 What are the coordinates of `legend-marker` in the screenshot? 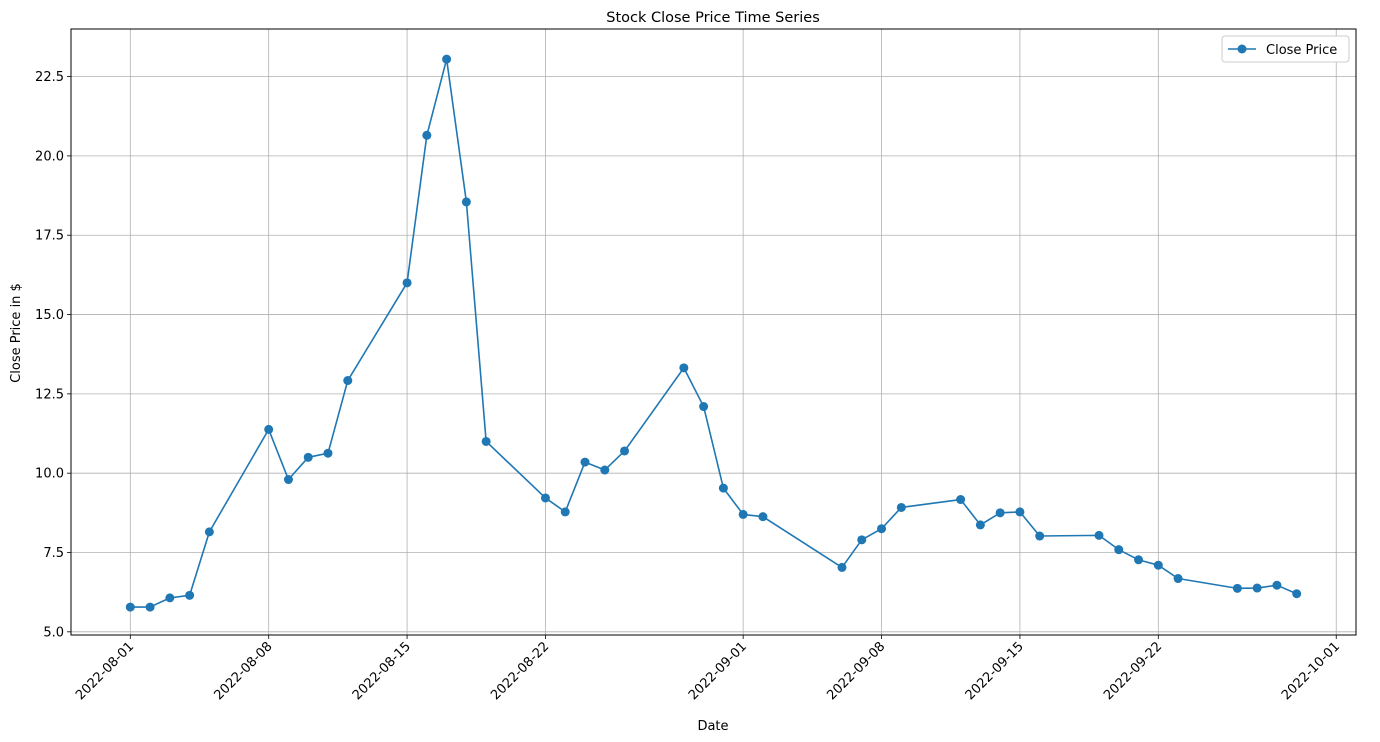 It's located at (1242, 49).